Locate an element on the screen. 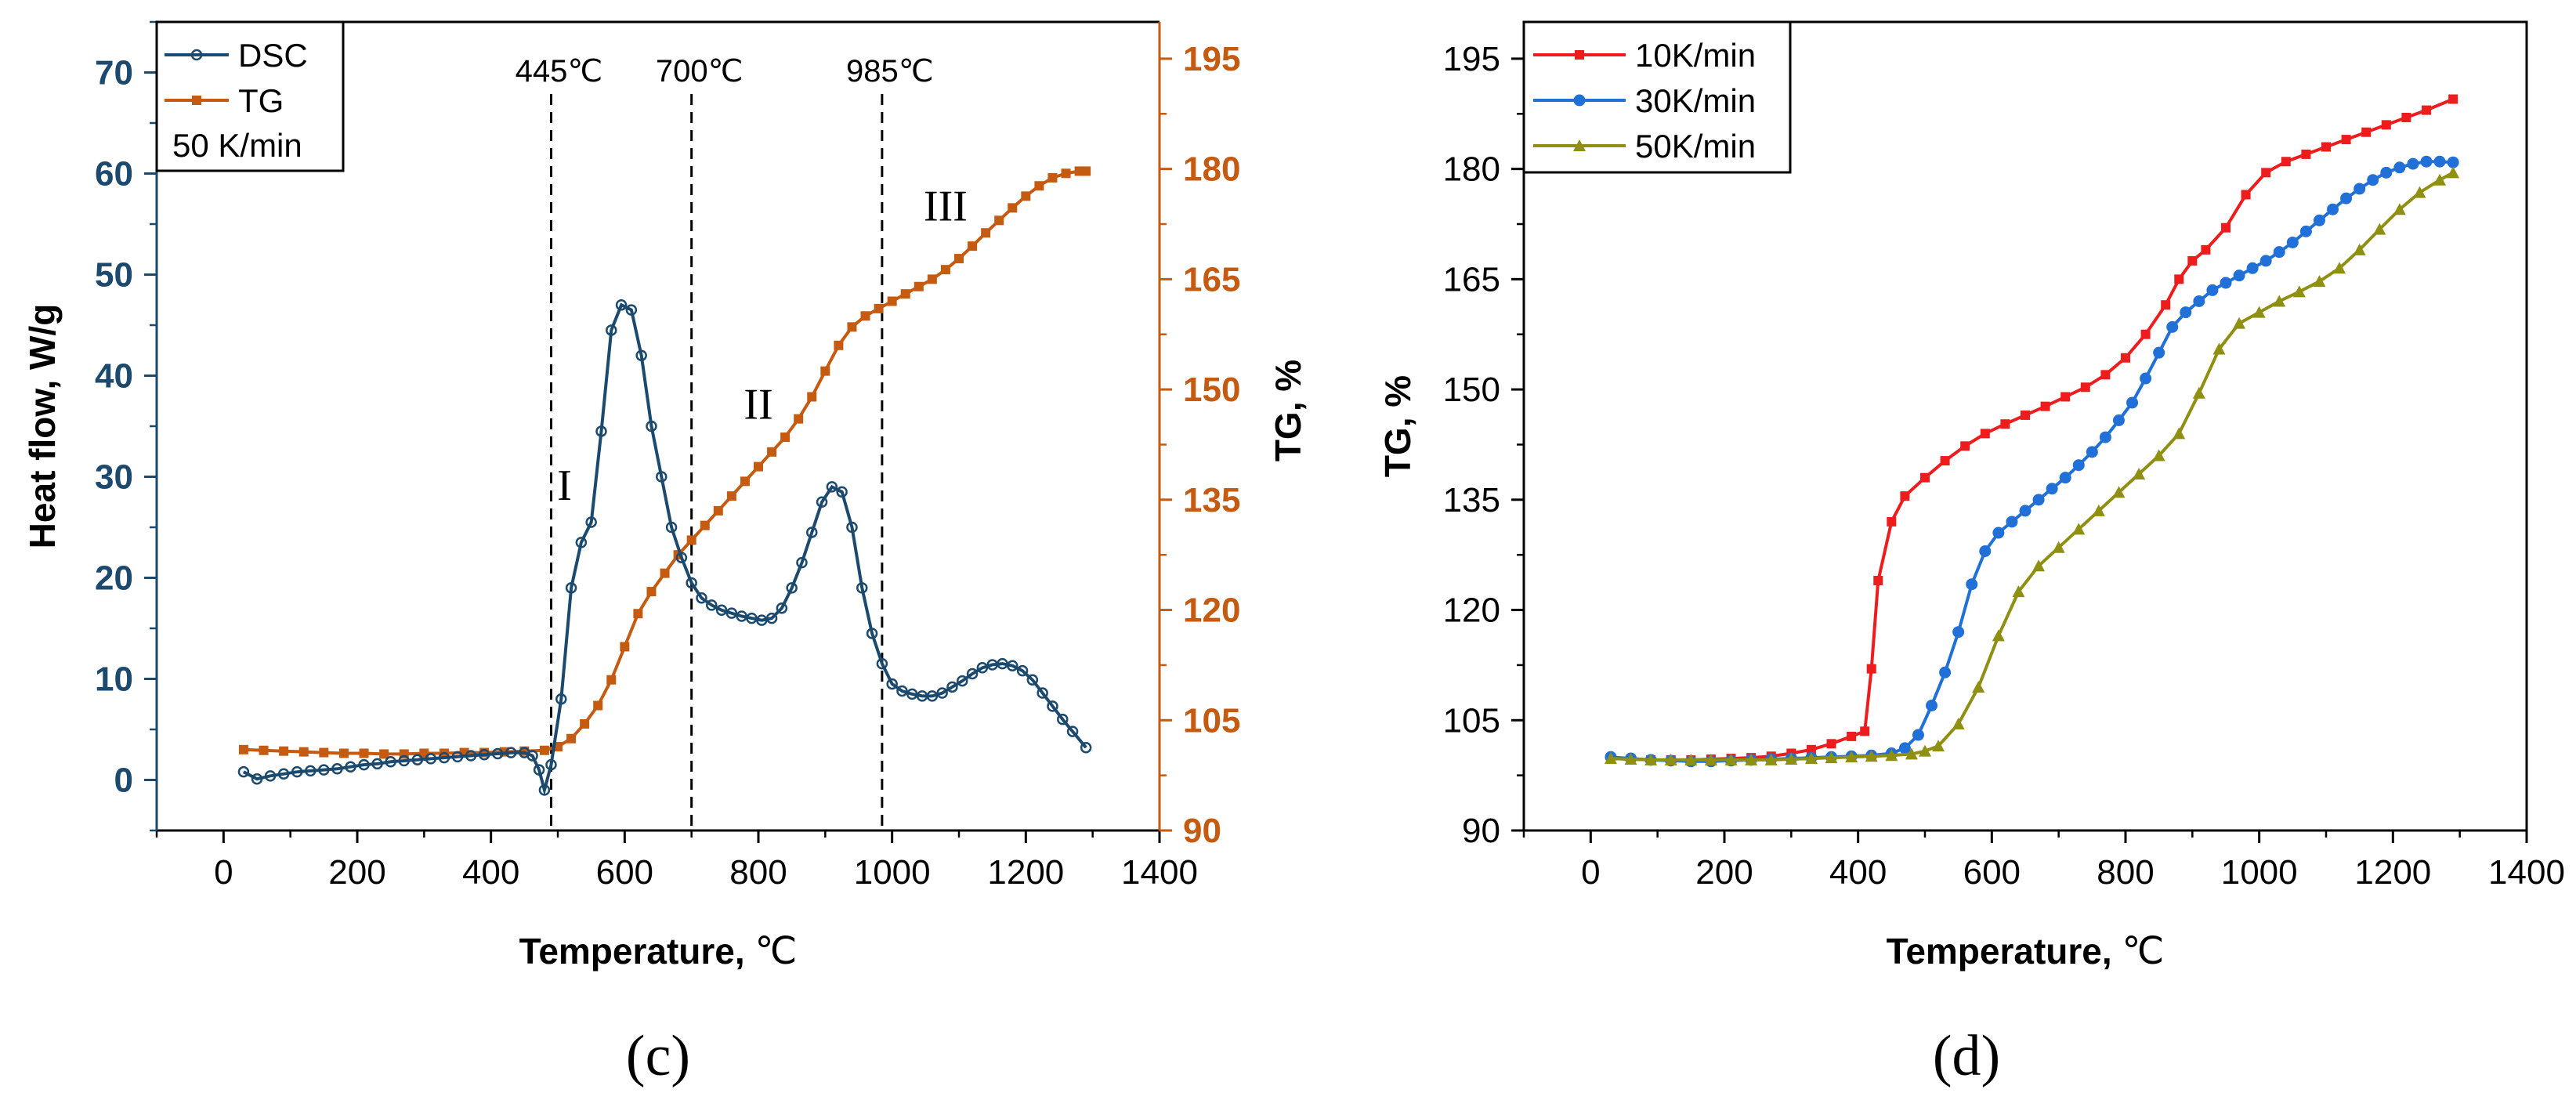  y-tick-label: 150 is located at coordinates (1471, 390).